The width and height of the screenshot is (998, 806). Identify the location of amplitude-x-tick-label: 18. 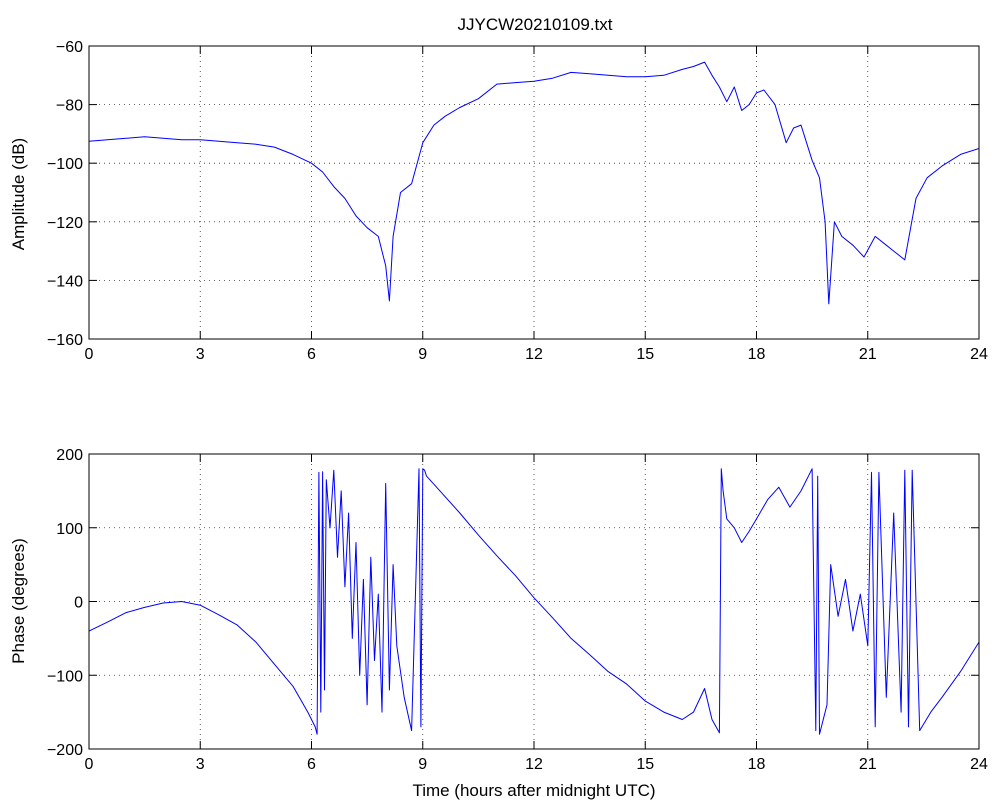
(757, 354).